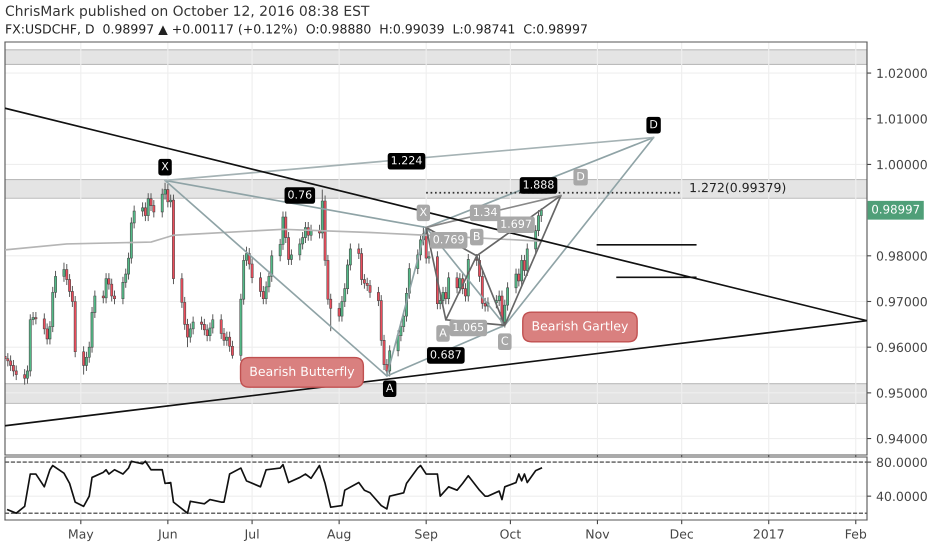 The image size is (932, 550). Describe the element at coordinates (302, 372) in the screenshot. I see `annotation: Bearish Butterfly` at that location.